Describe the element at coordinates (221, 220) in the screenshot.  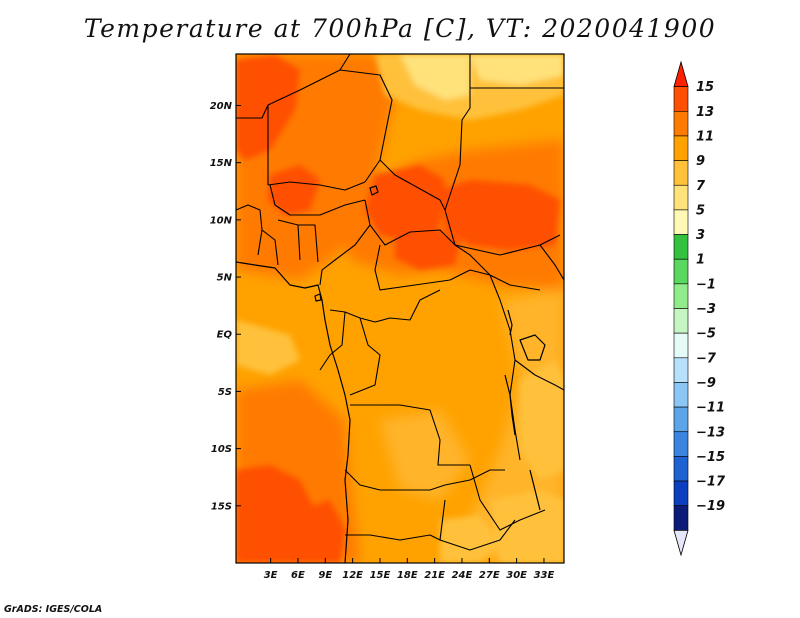
I see `y-tick-label: 10N` at that location.